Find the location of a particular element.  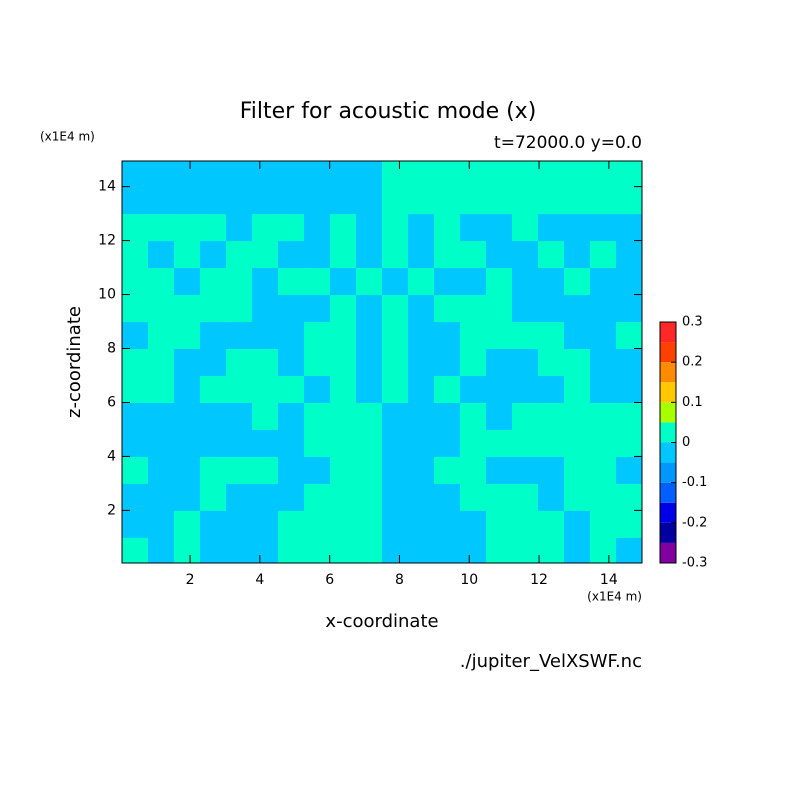

colorbar-tick-label: -0.1 is located at coordinates (694, 482).